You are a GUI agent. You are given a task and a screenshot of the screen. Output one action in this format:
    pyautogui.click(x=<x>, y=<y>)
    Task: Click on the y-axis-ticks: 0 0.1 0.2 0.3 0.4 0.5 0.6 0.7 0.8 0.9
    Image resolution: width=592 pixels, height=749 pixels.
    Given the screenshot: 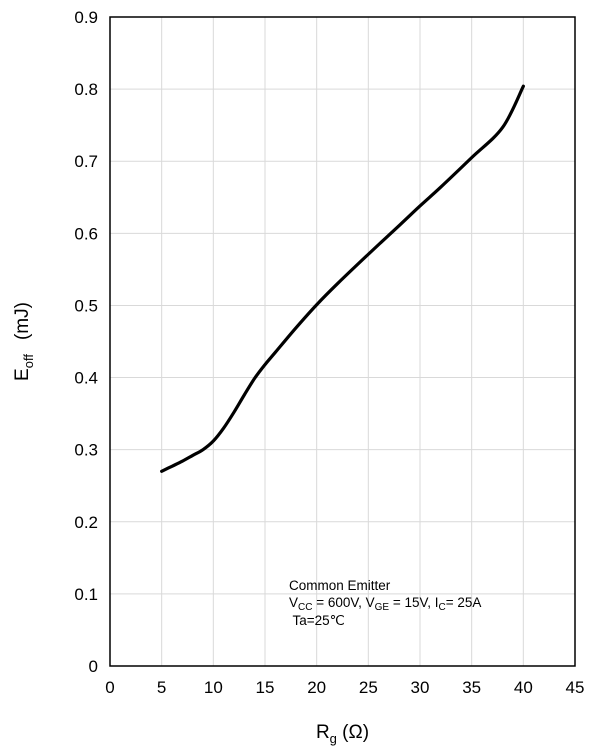 What is the action you would take?
    pyautogui.click(x=86, y=342)
    